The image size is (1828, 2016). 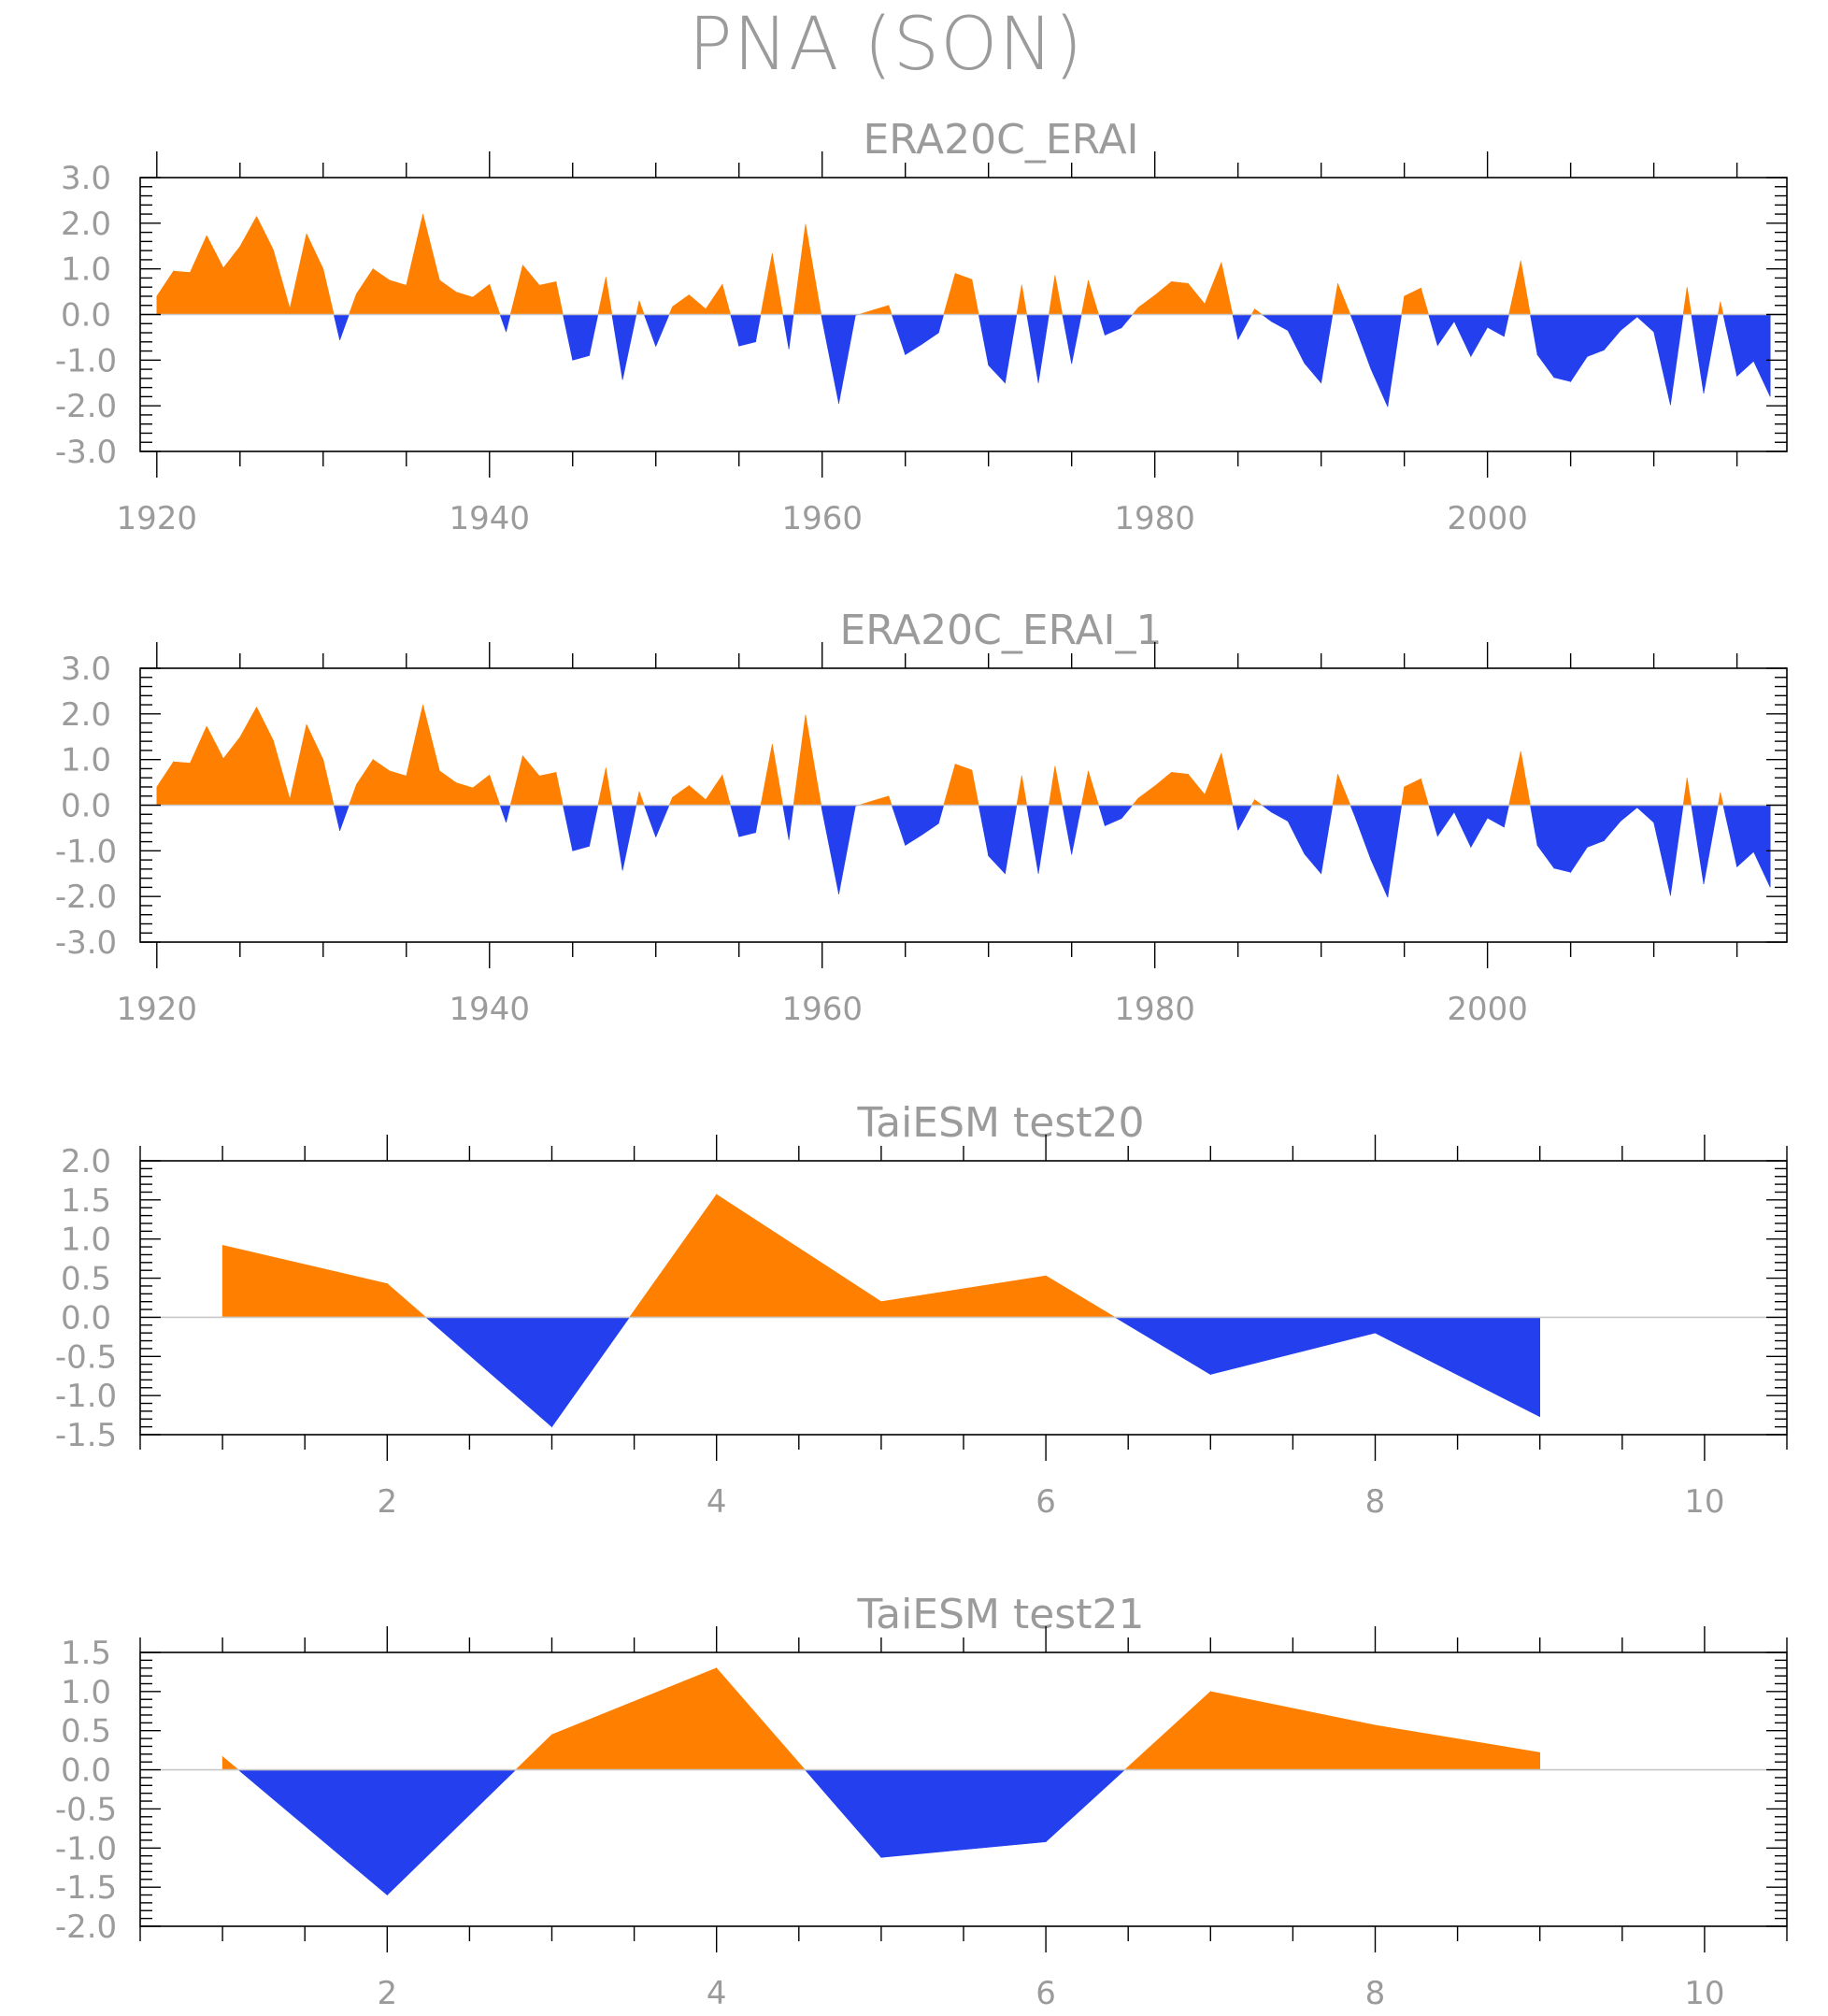 What do you see at coordinates (86, 1809) in the screenshot?
I see `y-tick-label: -0.5` at bounding box center [86, 1809].